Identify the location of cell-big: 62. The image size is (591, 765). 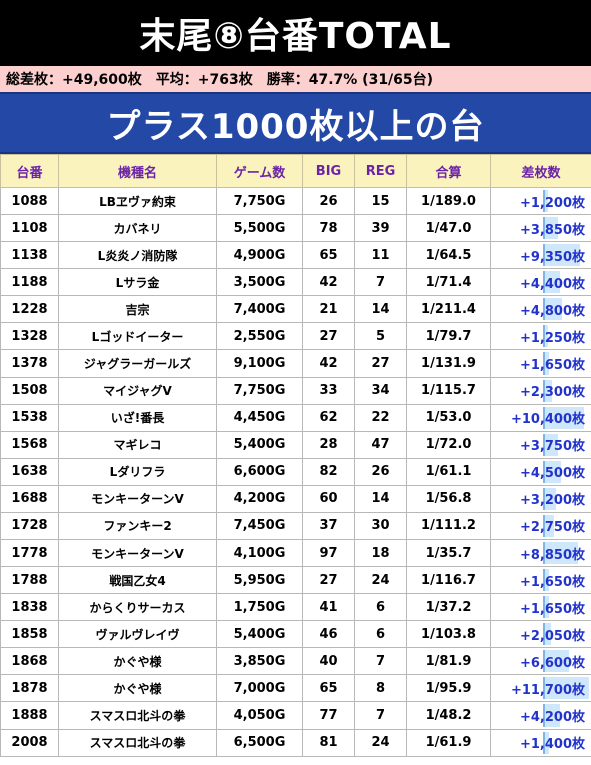
(328, 417).